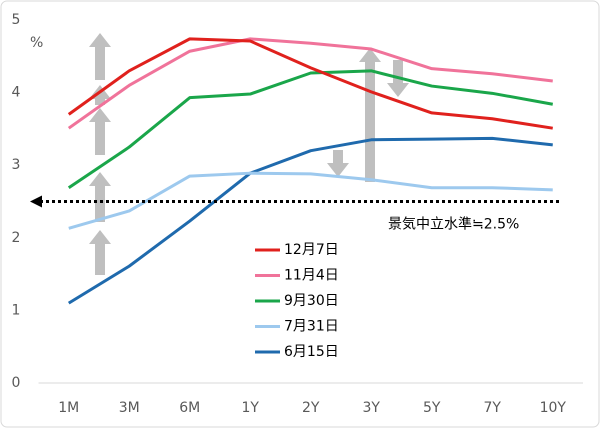 Image resolution: width=600 pixels, height=428 pixels. Describe the element at coordinates (16, 238) in the screenshot. I see `y-tick-label: 2` at that location.